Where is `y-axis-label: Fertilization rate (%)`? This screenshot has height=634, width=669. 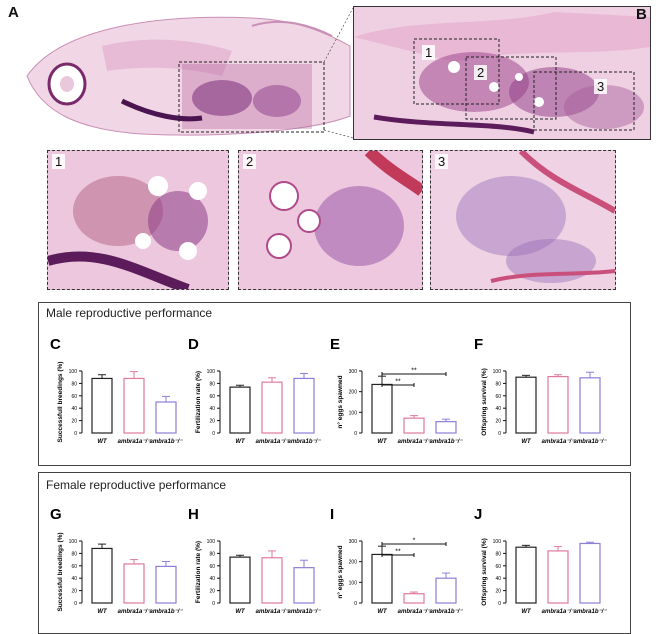
y-axis-label: Fertilization rate (%) is located at coordinates (198, 572).